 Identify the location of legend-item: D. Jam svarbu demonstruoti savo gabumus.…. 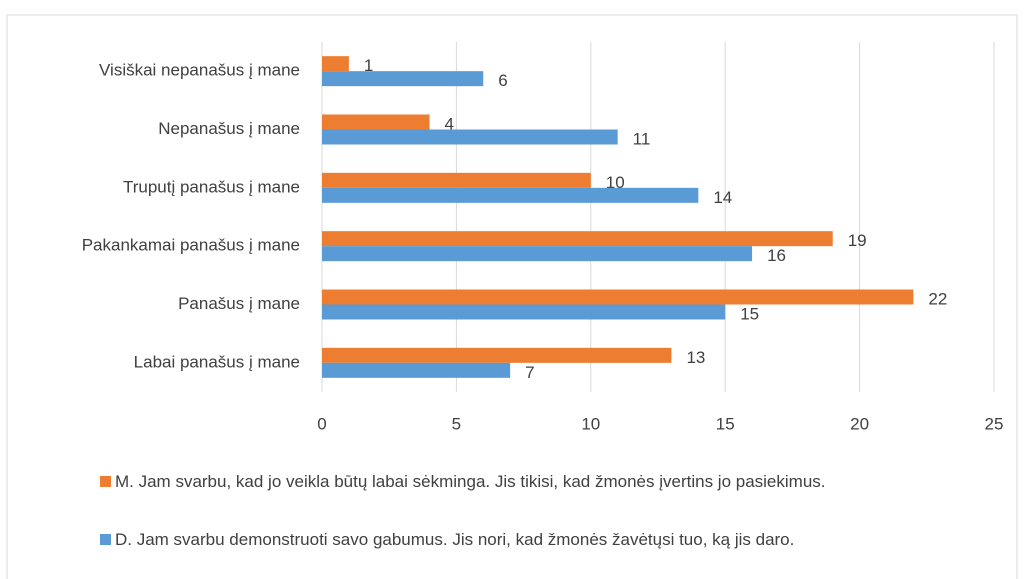
(530, 540).